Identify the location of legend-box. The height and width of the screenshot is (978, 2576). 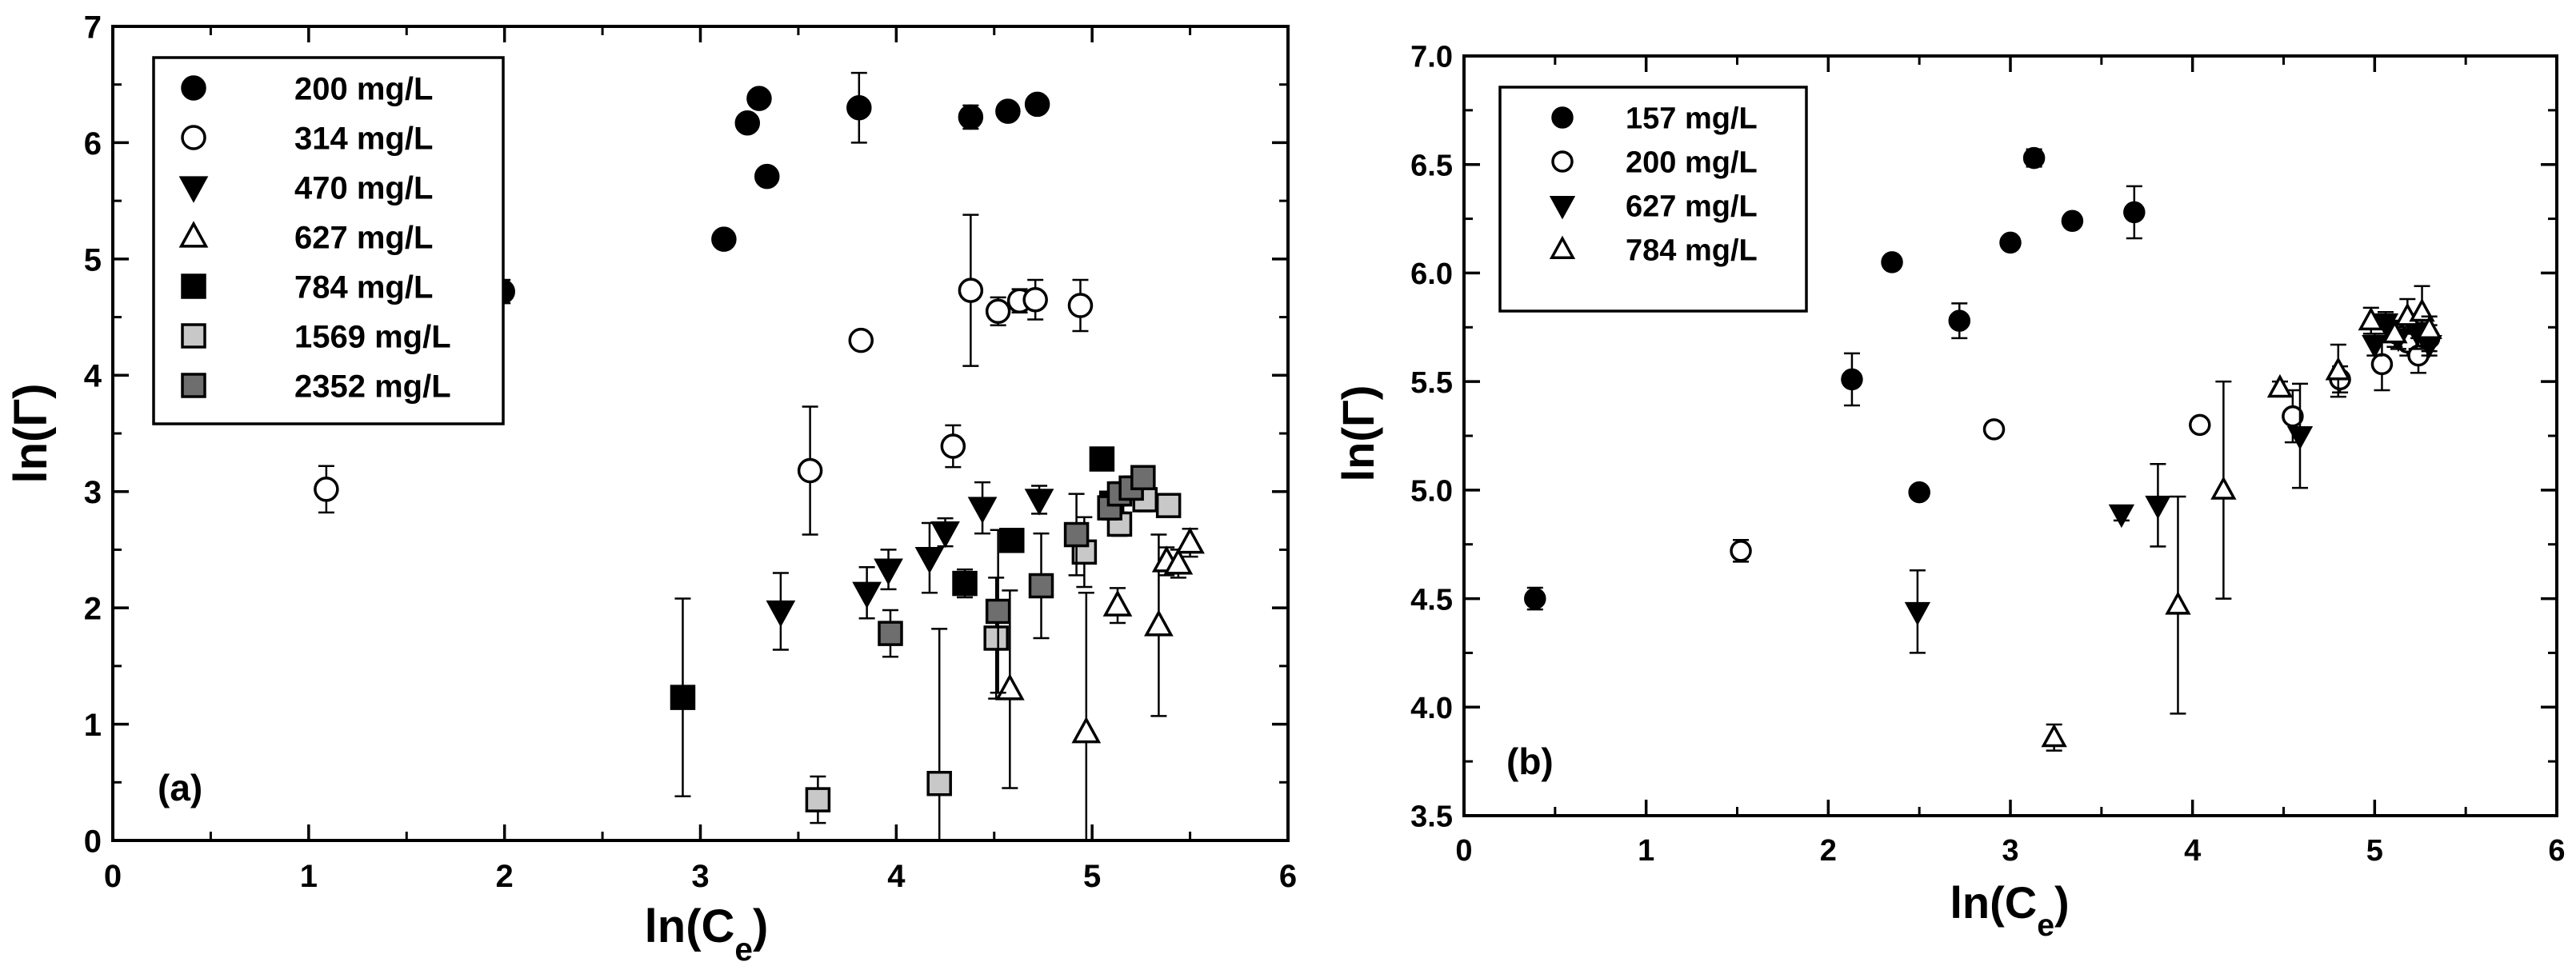
(1653, 199).